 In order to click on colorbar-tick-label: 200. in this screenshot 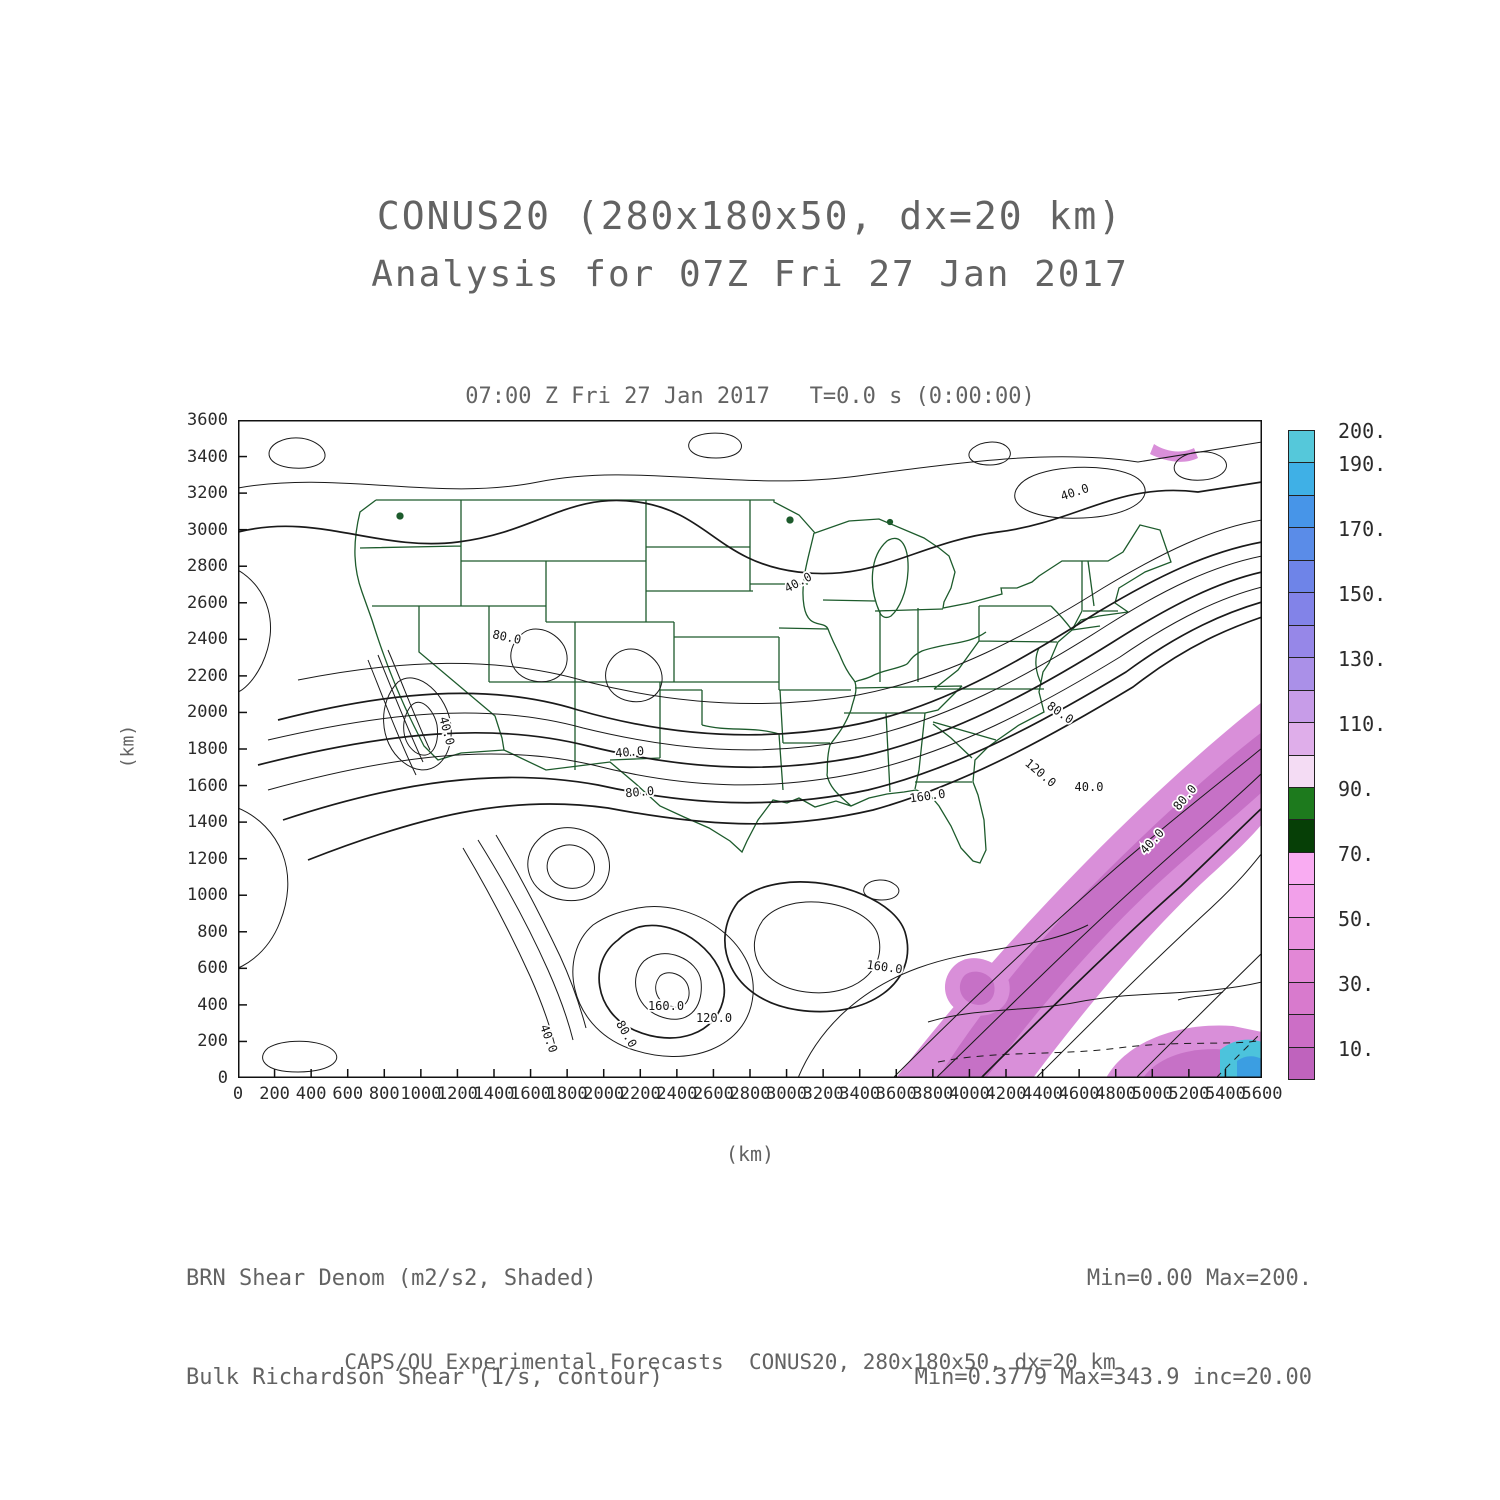, I will do `click(1362, 431)`.